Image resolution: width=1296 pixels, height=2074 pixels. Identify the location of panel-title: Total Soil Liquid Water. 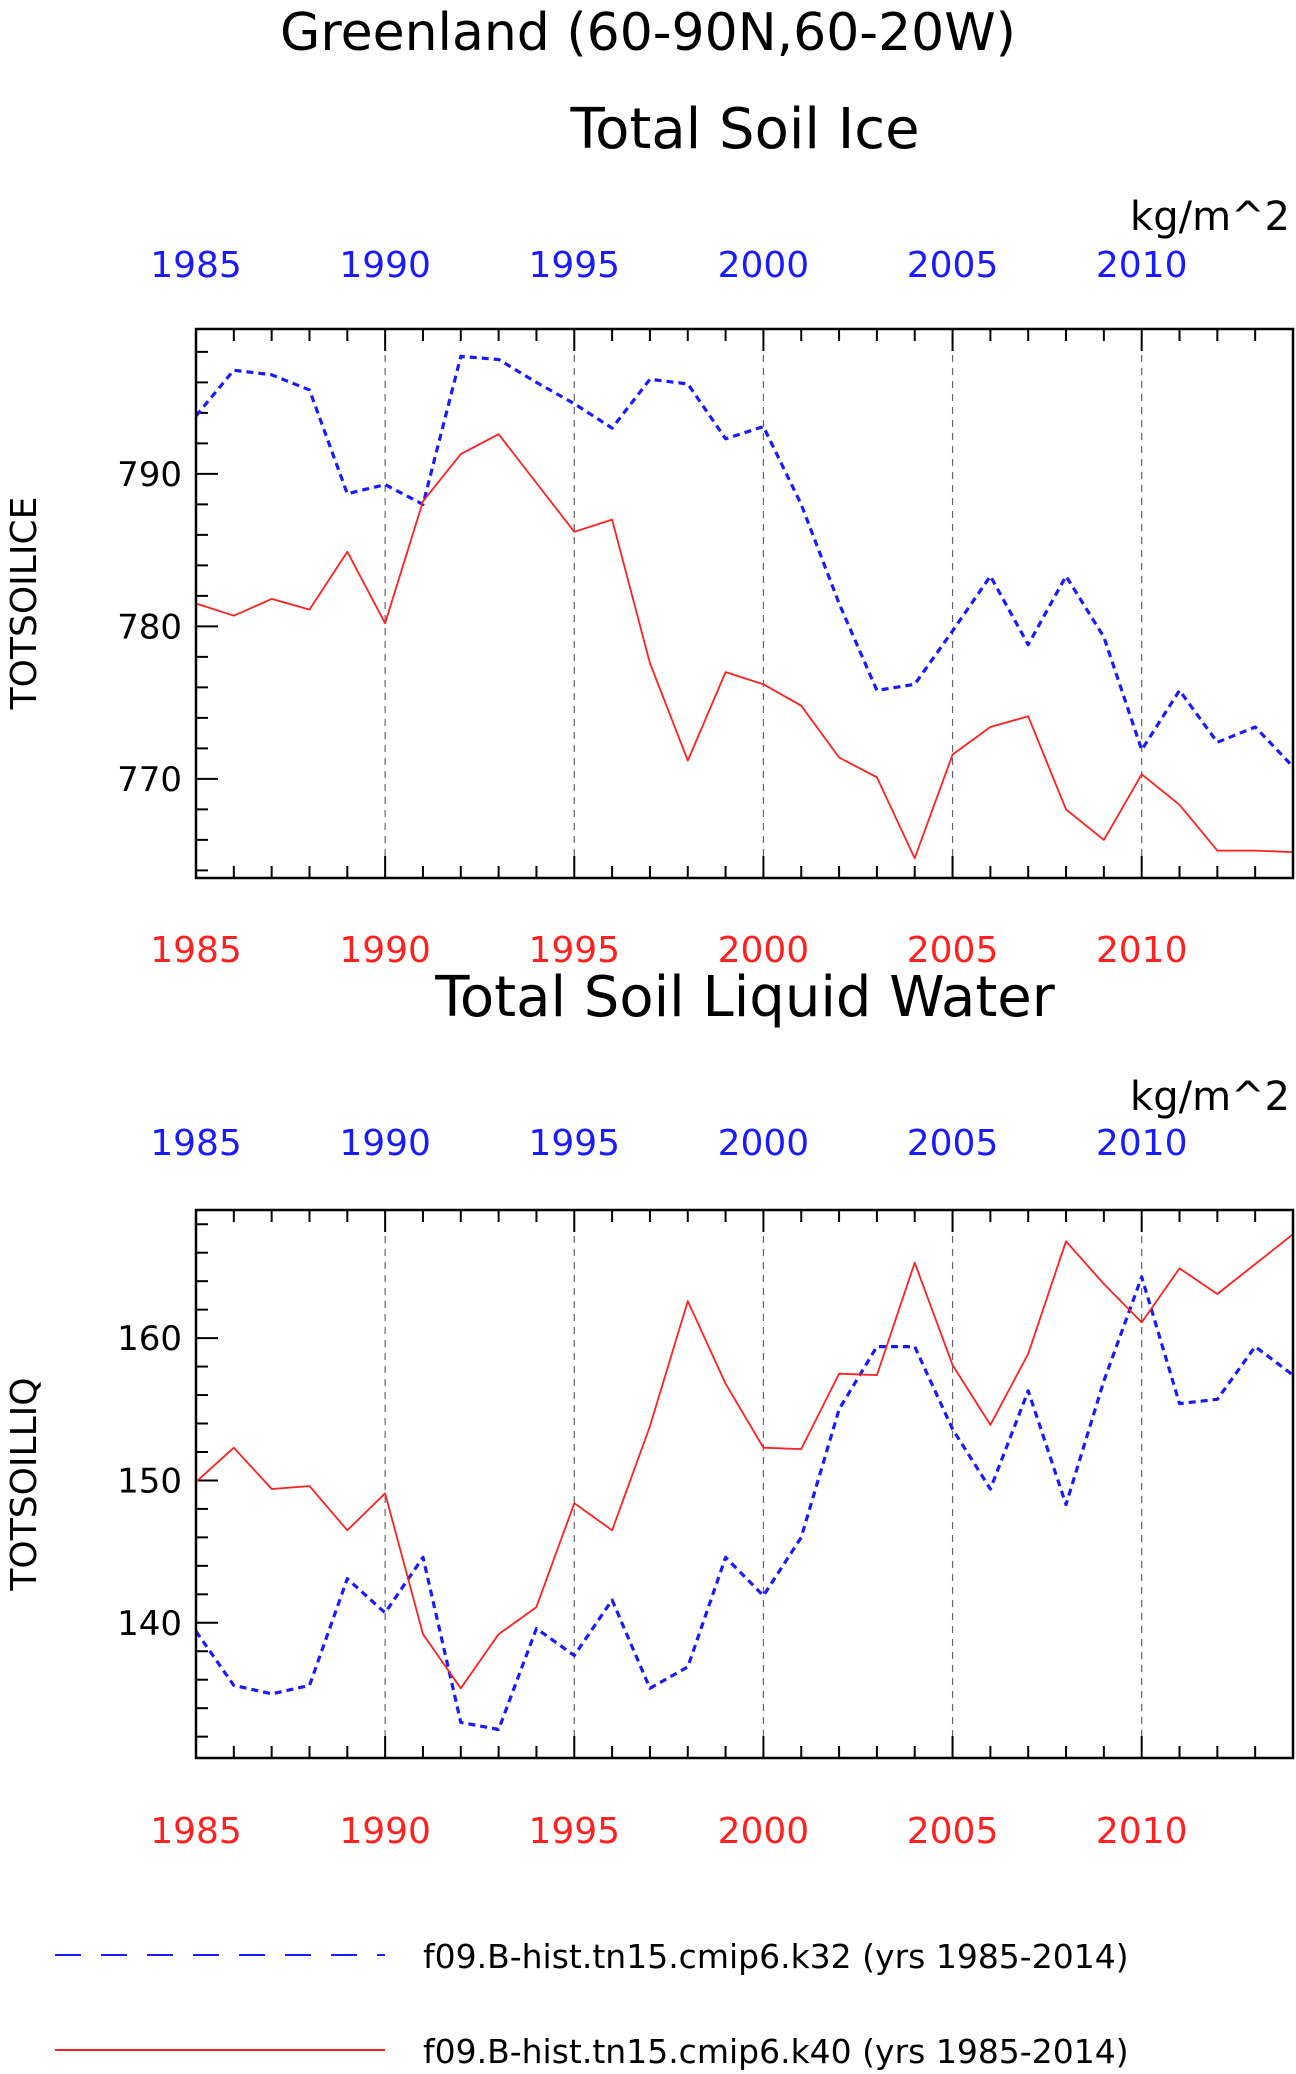
(745, 997).